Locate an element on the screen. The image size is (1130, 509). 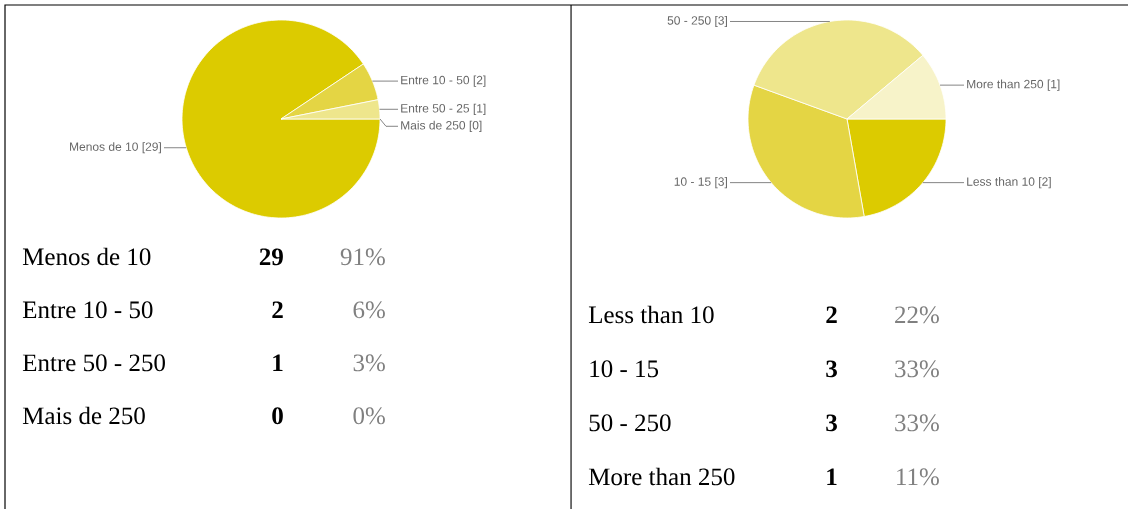
slice-label: Entre 10 - 50 is located at coordinates (435, 80).